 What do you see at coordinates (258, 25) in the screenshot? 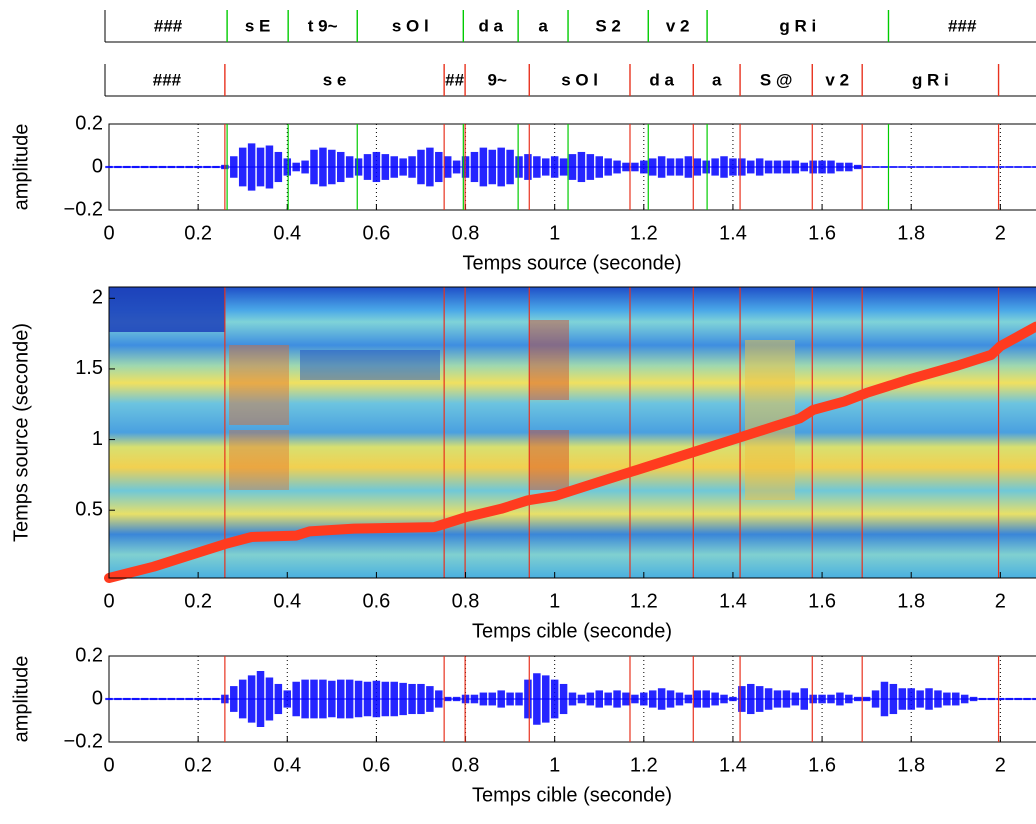
I see `phoneme-label: s E` at bounding box center [258, 25].